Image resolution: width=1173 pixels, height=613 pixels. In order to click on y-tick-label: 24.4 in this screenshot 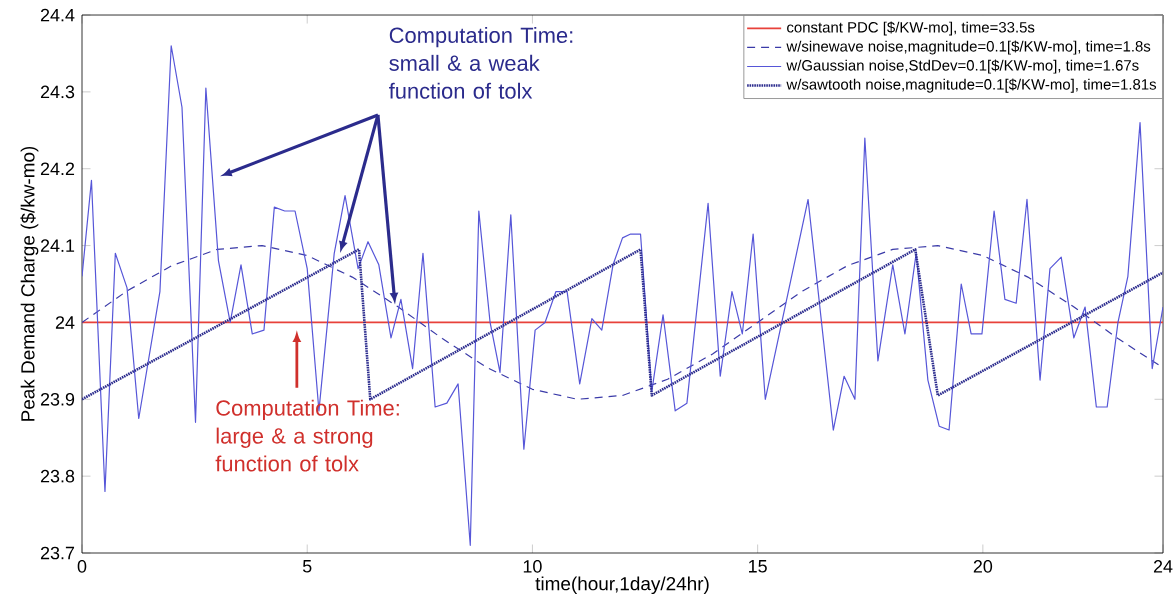, I will do `click(57, 15)`.